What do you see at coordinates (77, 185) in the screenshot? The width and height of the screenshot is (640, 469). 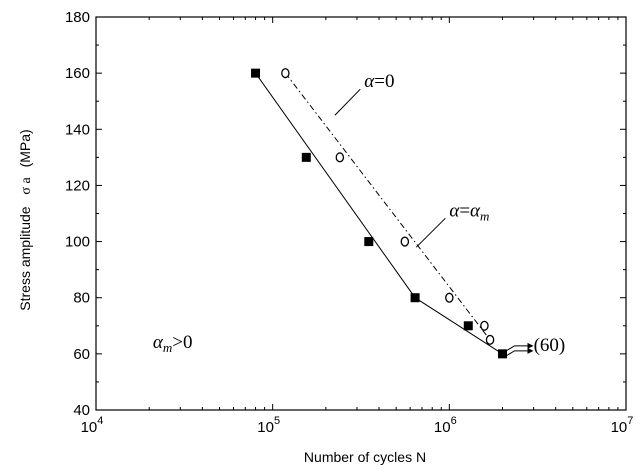 I see `y-tick-label: 120` at bounding box center [77, 185].